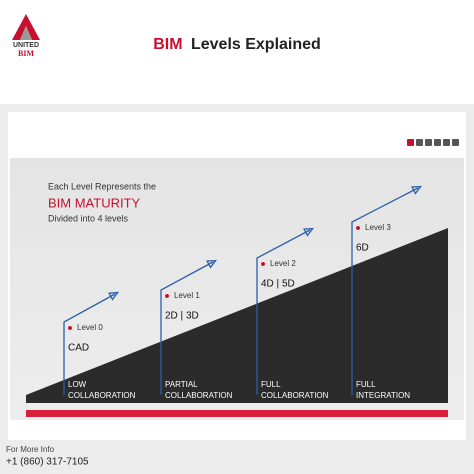 The image size is (474, 474). I want to click on stage-label: LOW, so click(77, 384).